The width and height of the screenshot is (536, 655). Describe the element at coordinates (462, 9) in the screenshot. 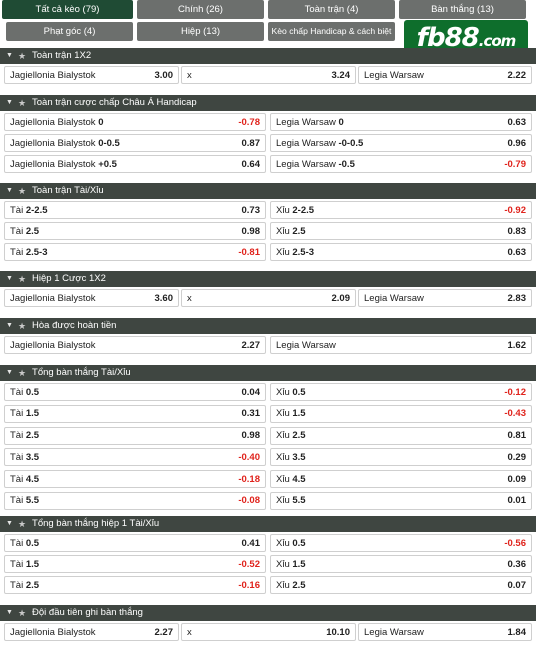

I see `tab-goals: Bàn thắng (13)` at that location.